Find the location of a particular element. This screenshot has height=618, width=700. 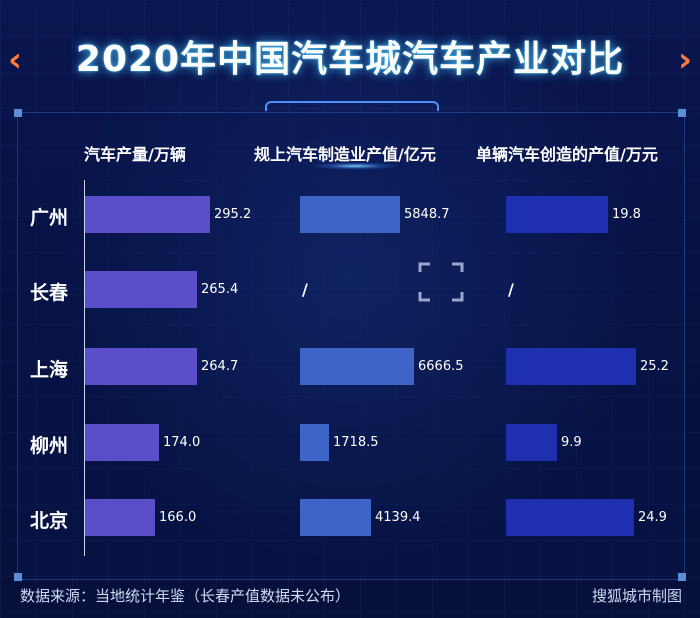

data-label: 24.9 is located at coordinates (652, 517).